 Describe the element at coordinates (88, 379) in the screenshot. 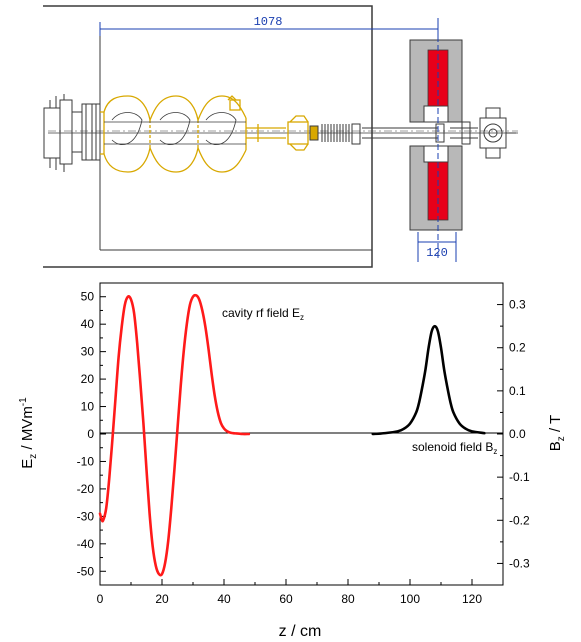

I see `y-left-tick-label: 20` at that location.